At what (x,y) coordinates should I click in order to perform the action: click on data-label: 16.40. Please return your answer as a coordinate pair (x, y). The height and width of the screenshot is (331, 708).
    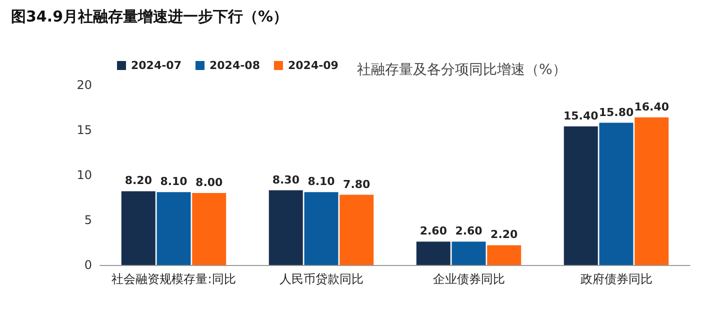
    Looking at the image, I should click on (652, 107).